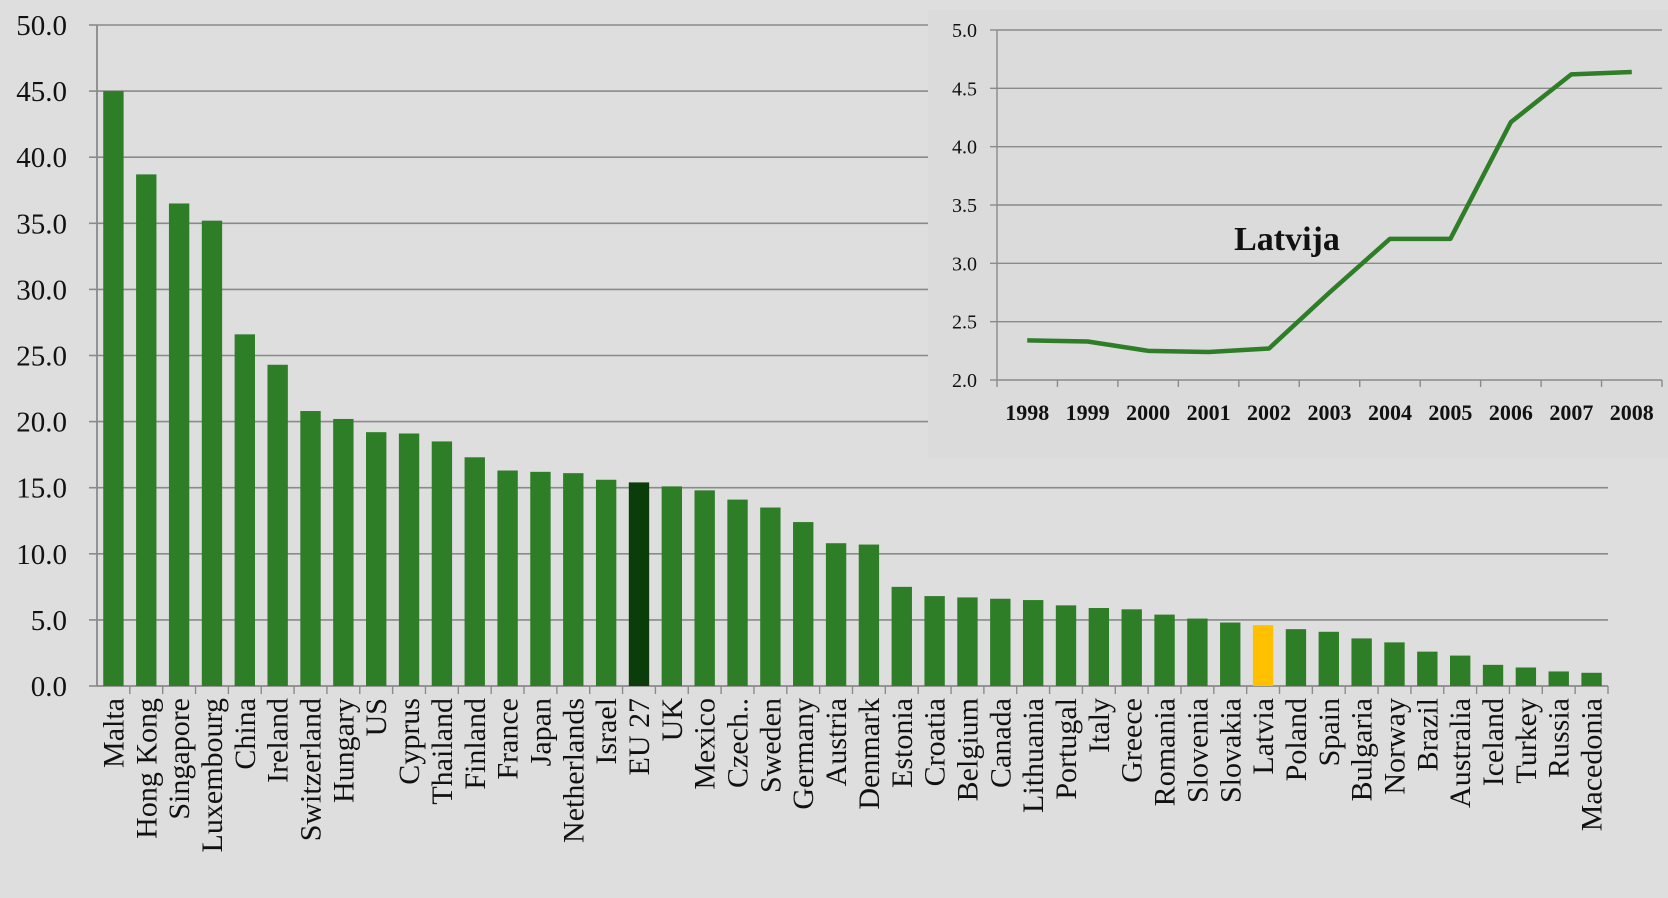 This screenshot has width=1668, height=898. What do you see at coordinates (964, 323) in the screenshot?
I see `inset-y-tick-label: 2.5` at bounding box center [964, 323].